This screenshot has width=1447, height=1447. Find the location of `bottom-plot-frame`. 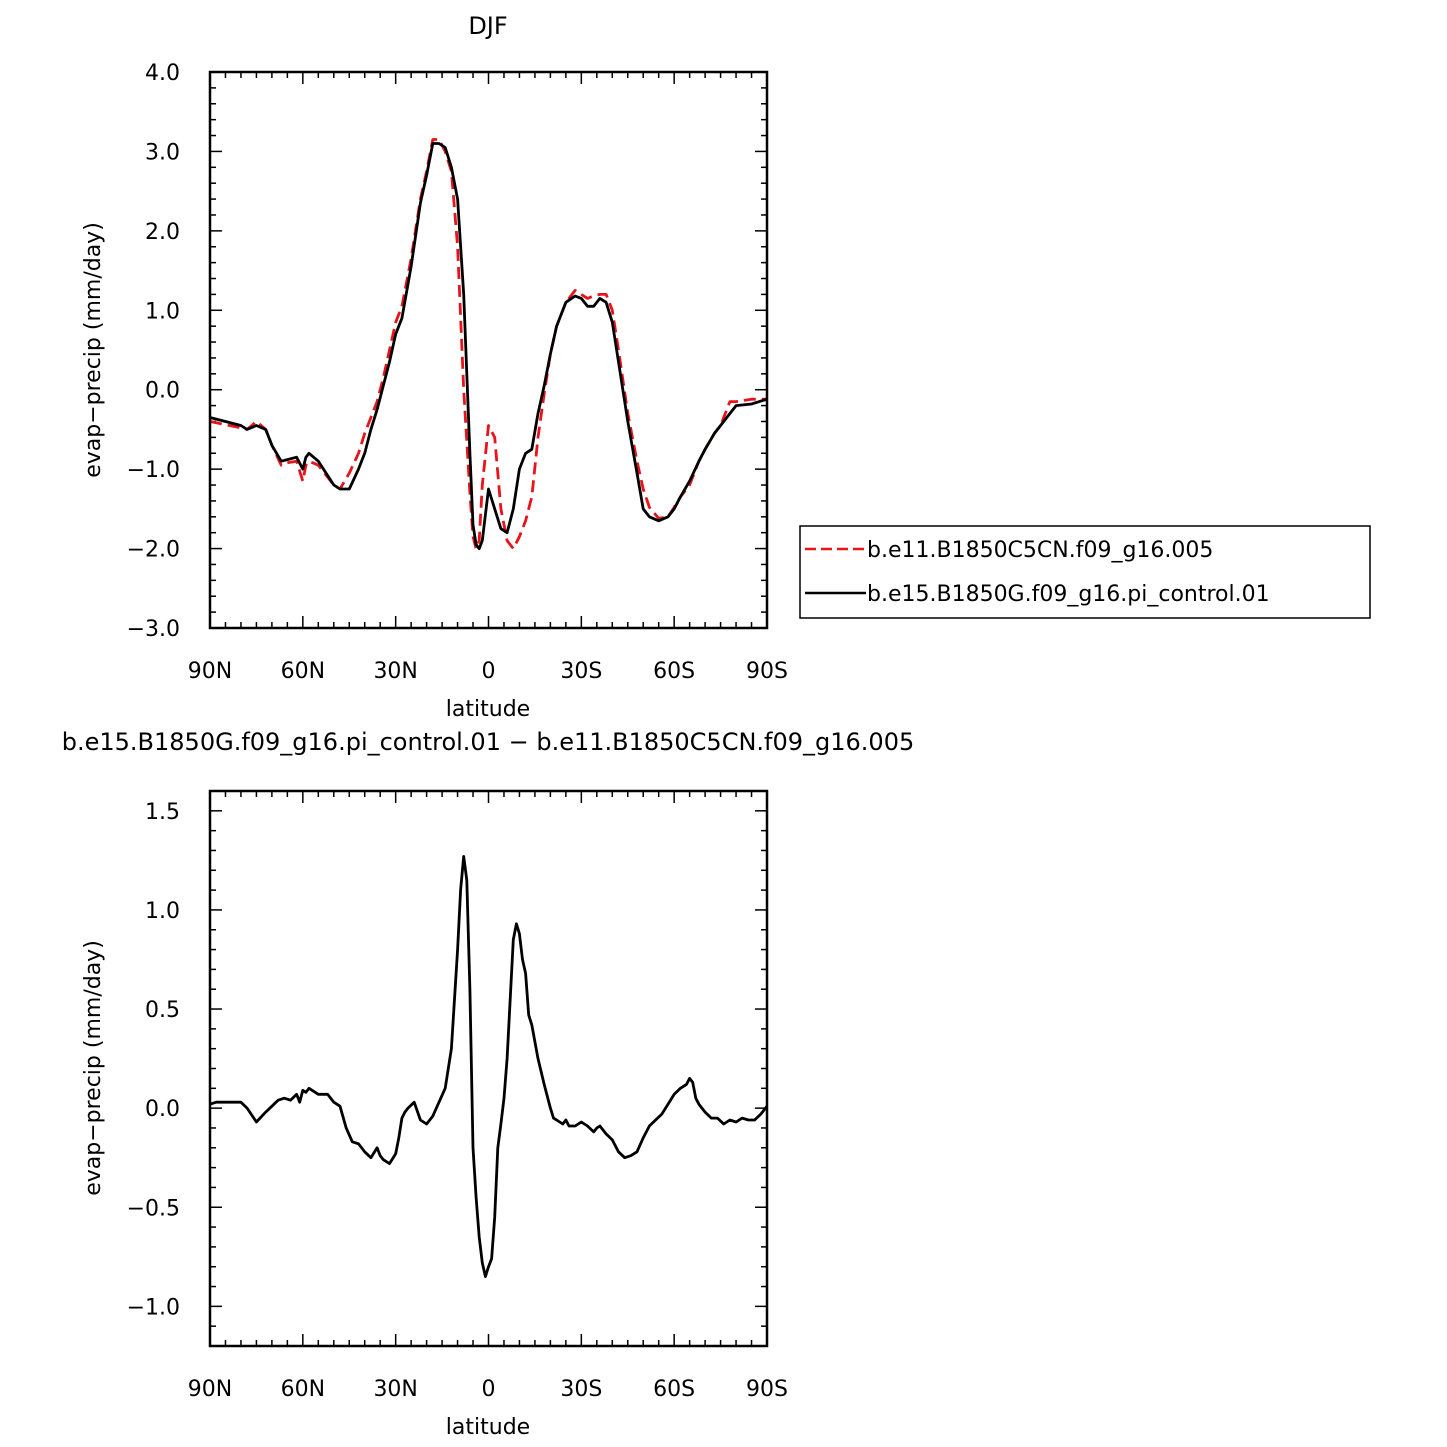

bottom-plot-frame is located at coordinates (488, 1068).